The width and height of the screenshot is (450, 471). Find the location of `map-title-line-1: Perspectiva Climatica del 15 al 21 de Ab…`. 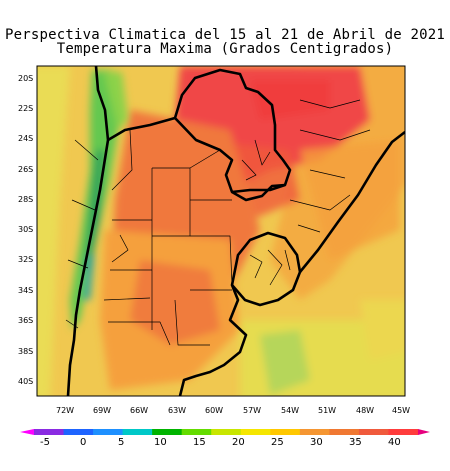

map-title-line-1: Perspectiva Climatica del 15 al 21 de Ab… is located at coordinates (225, 35).